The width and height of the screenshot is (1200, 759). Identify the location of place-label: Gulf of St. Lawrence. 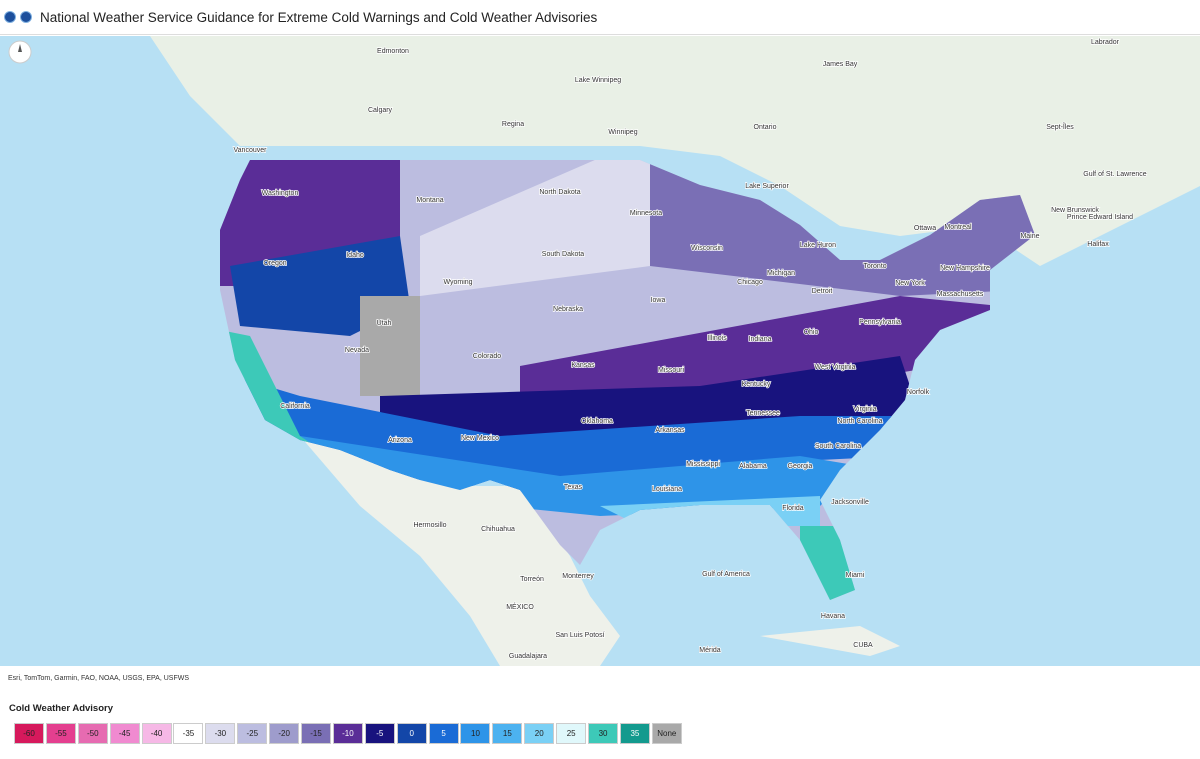
(1115, 174).